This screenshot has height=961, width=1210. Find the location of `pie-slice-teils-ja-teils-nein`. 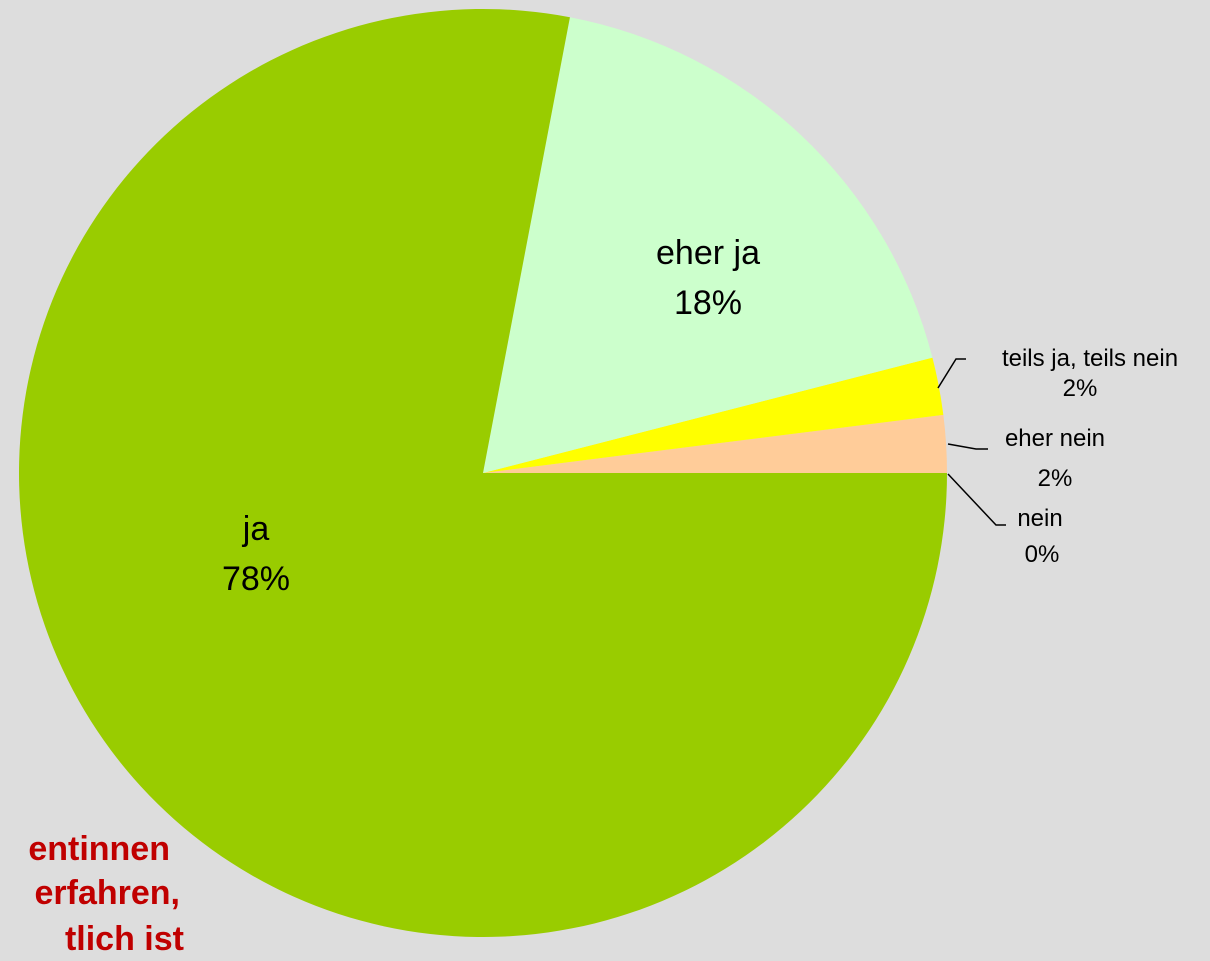

pie-slice-teils-ja-teils-nein is located at coordinates (713, 415).